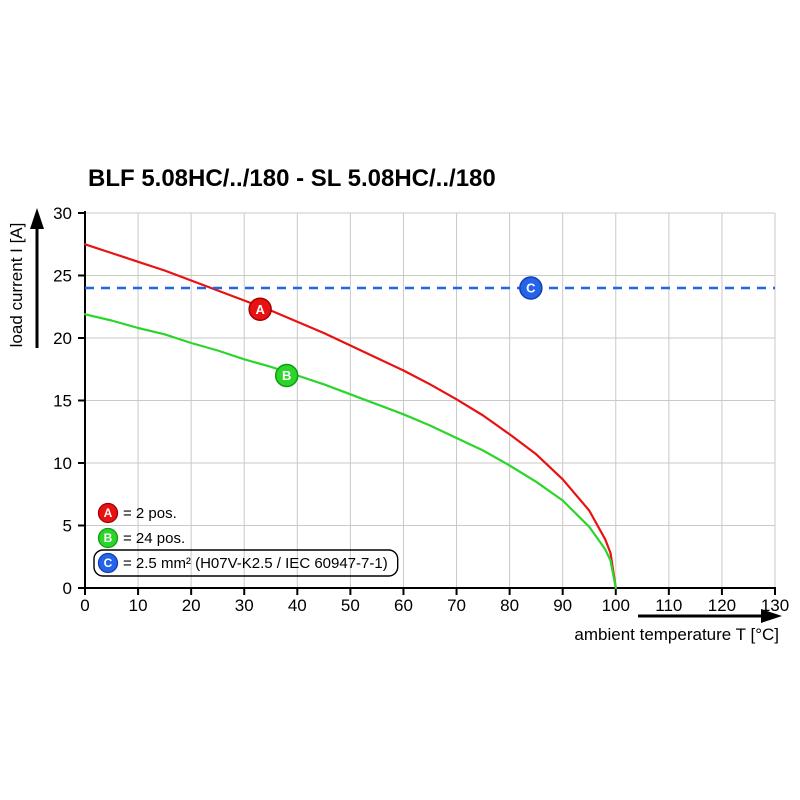  Describe the element at coordinates (62, 401) in the screenshot. I see `y-tick-label: 15` at that location.